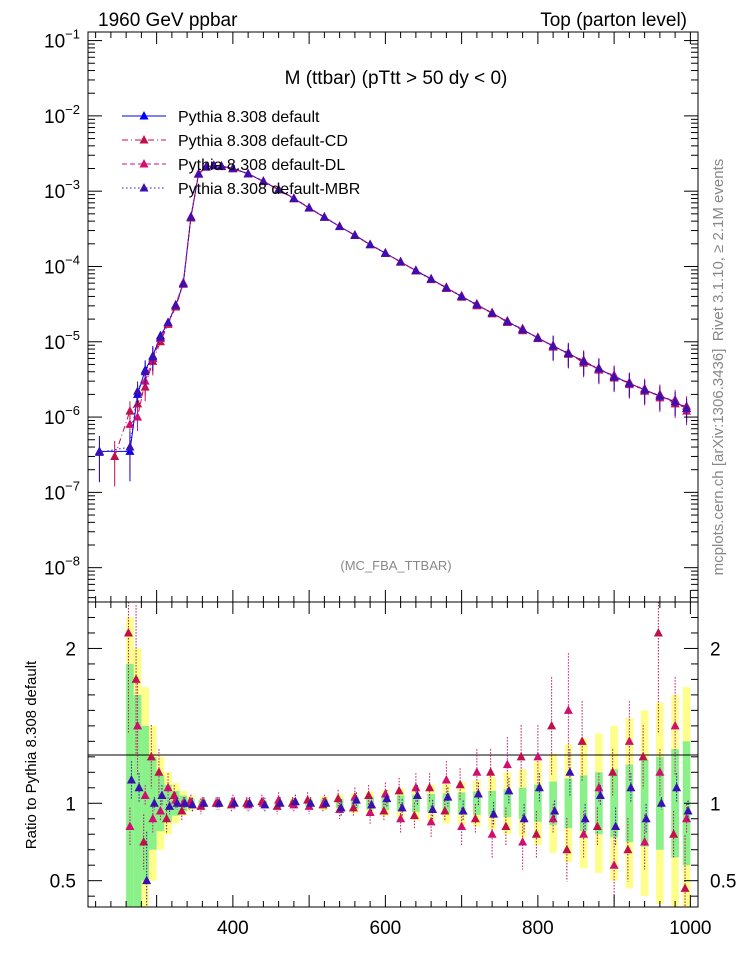 The width and height of the screenshot is (746, 972). I want to click on main-y-tick-label: 10⁻⁵, so click(62, 341).